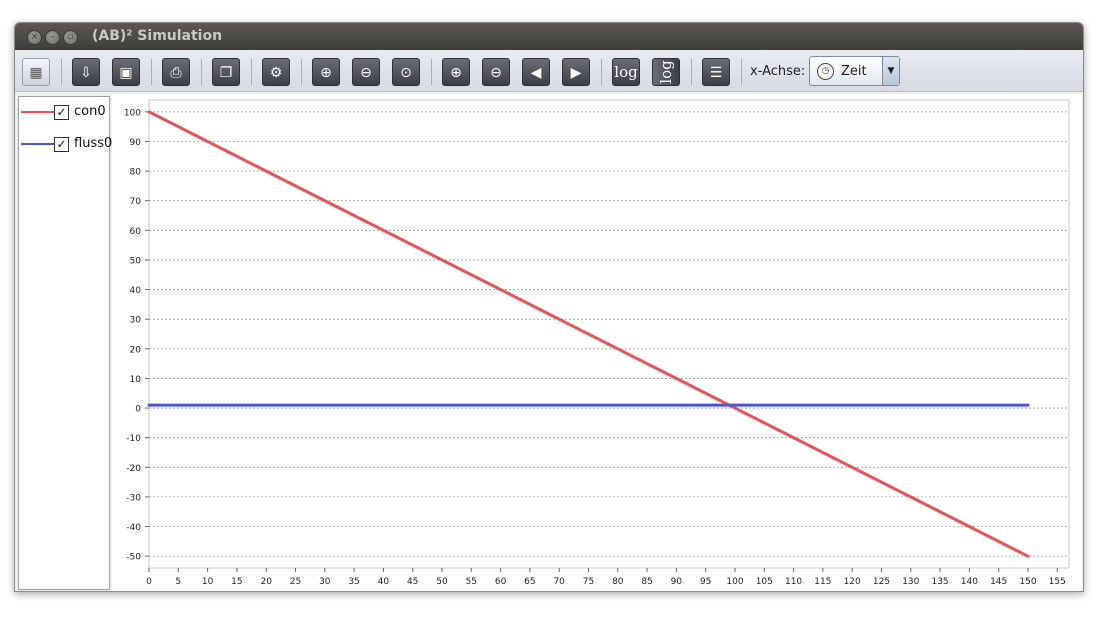  What do you see at coordinates (852, 582) in the screenshot?
I see `x-tick-label: 120` at bounding box center [852, 582].